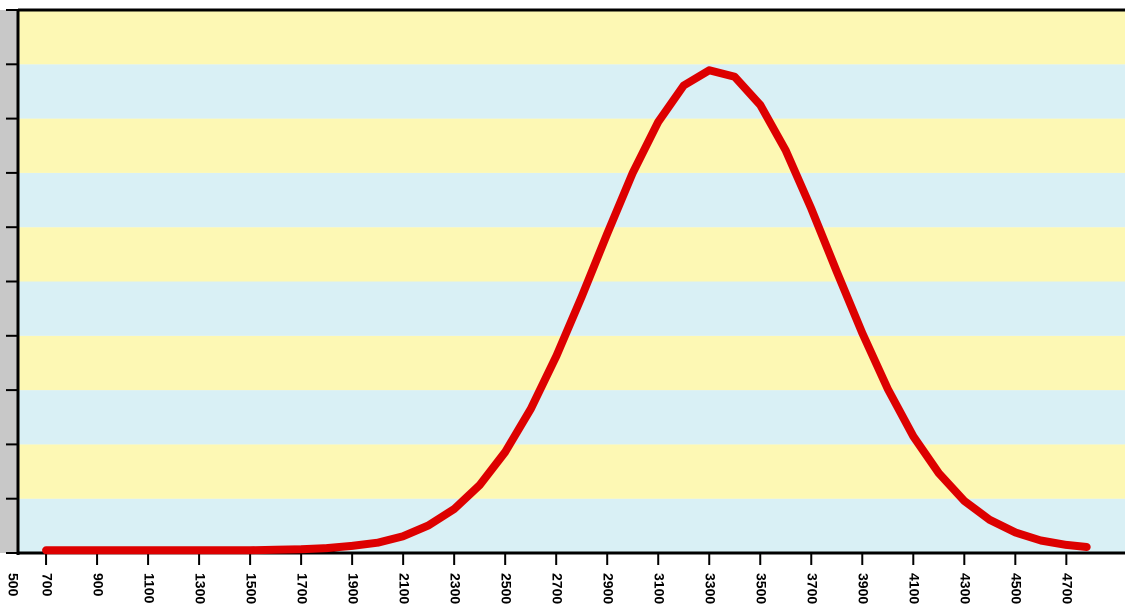 The height and width of the screenshot is (612, 1125). What do you see at coordinates (660, 588) in the screenshot?
I see `x-tick-label: 3100` at bounding box center [660, 588].